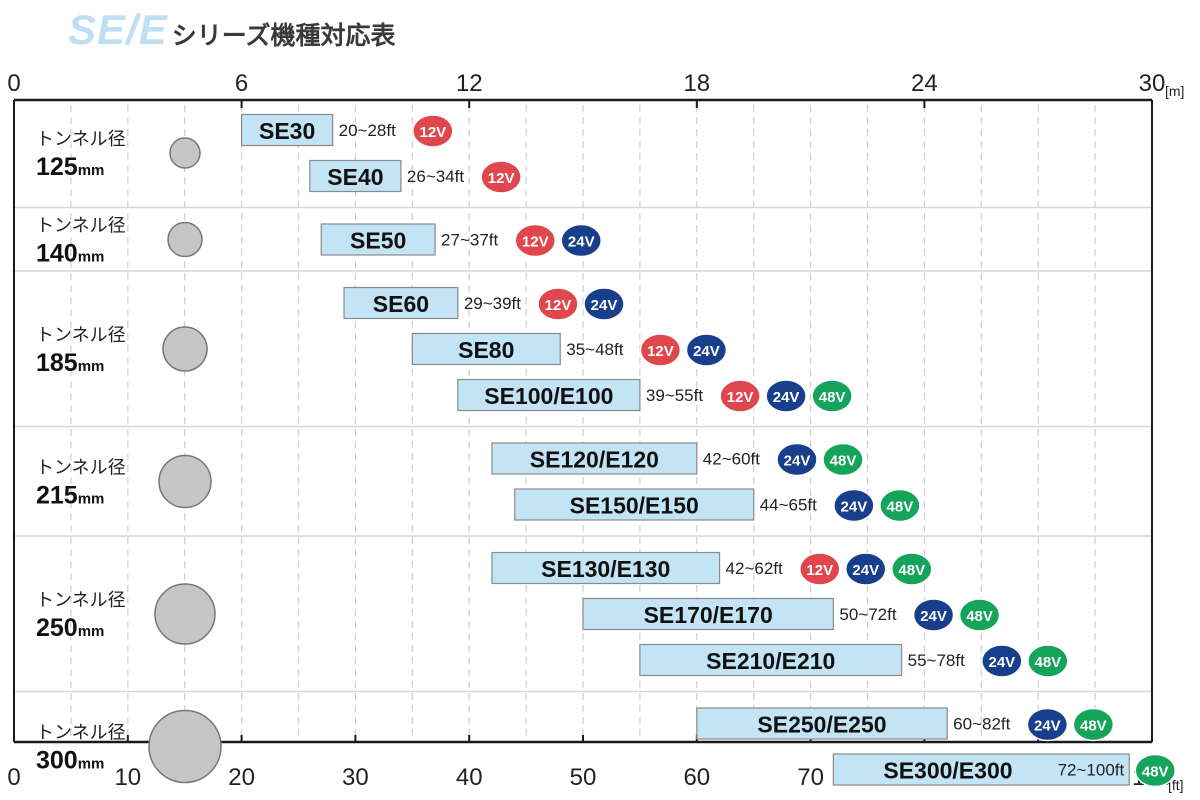  What do you see at coordinates (583, 777) in the screenshot?
I see `bottom-tick-label: 50` at bounding box center [583, 777].